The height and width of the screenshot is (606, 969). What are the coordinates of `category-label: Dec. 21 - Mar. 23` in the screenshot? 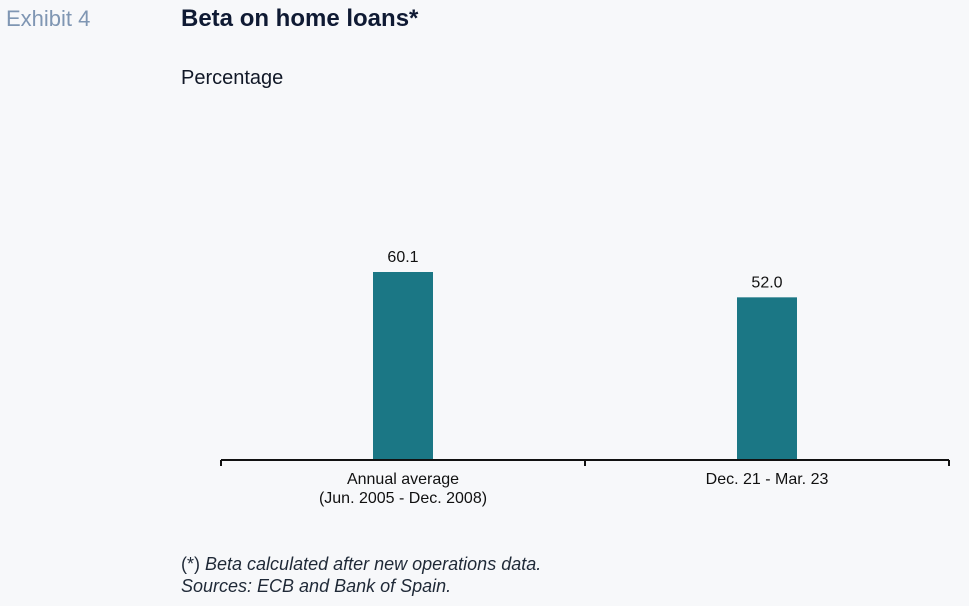 It's located at (767, 479).